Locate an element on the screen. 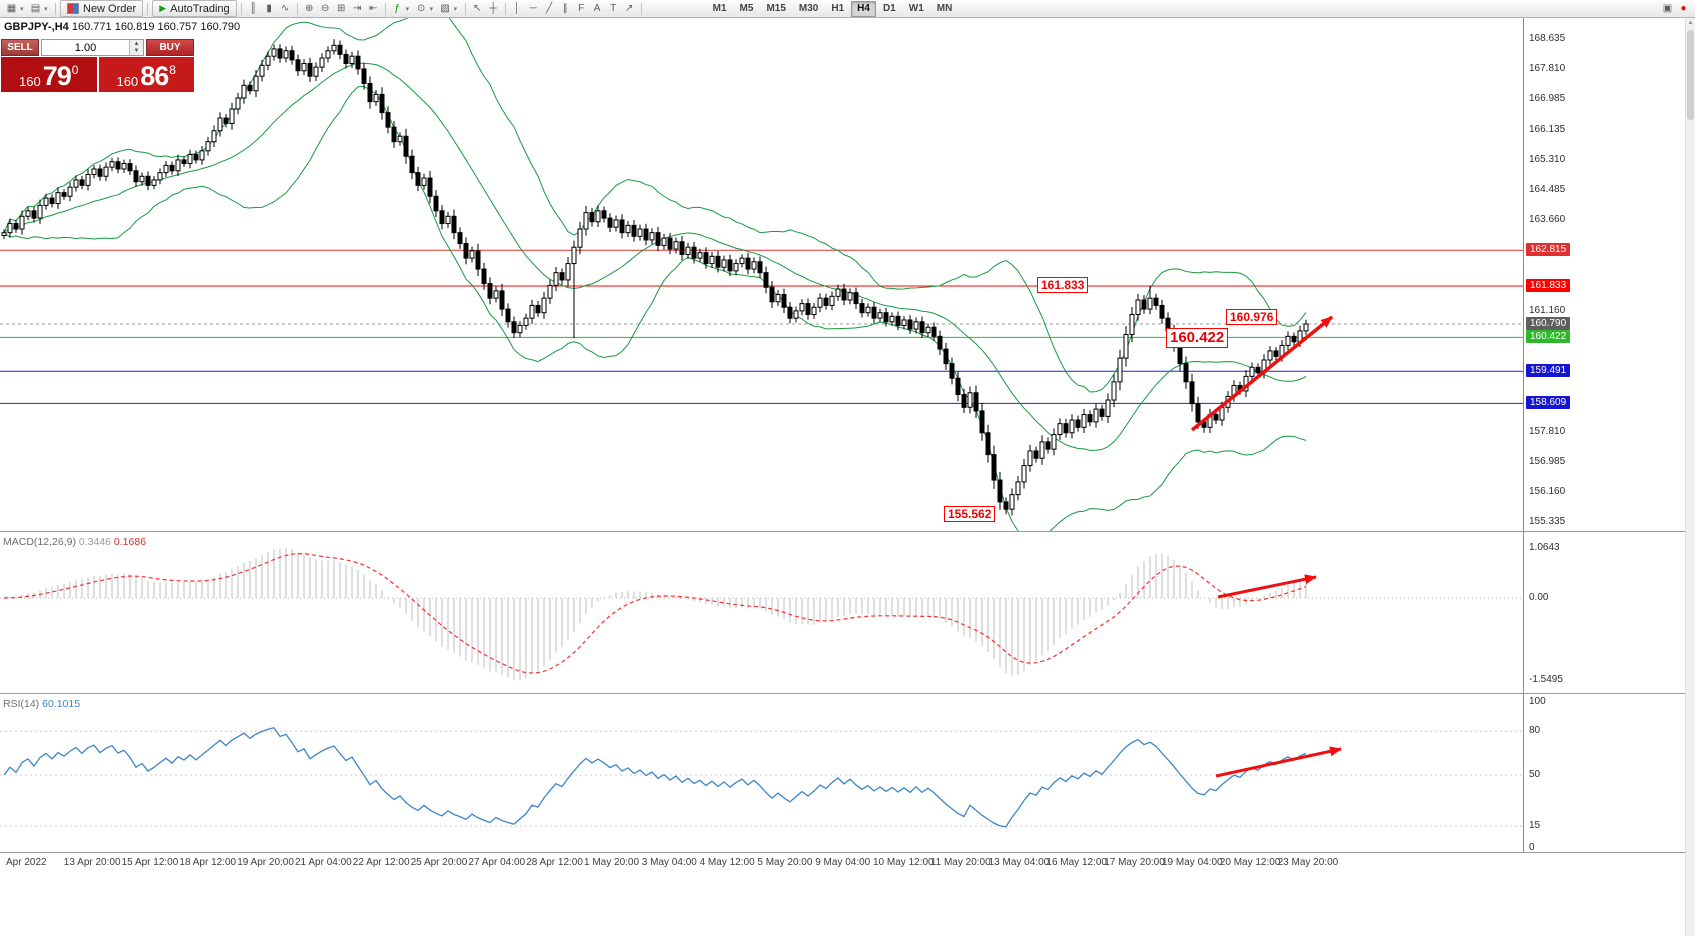 The width and height of the screenshot is (1695, 936). price-tick-label: 161.160 is located at coordinates (1547, 310).